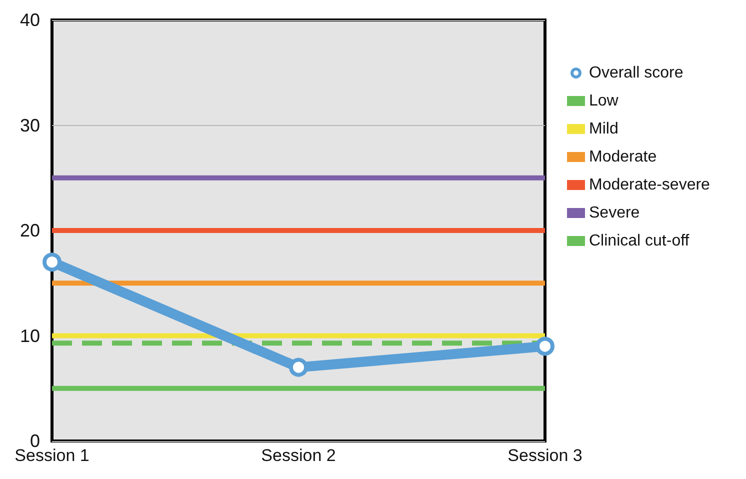 This screenshot has height=479, width=746. Describe the element at coordinates (30, 20) in the screenshot. I see `y-tick-label: 40` at that location.